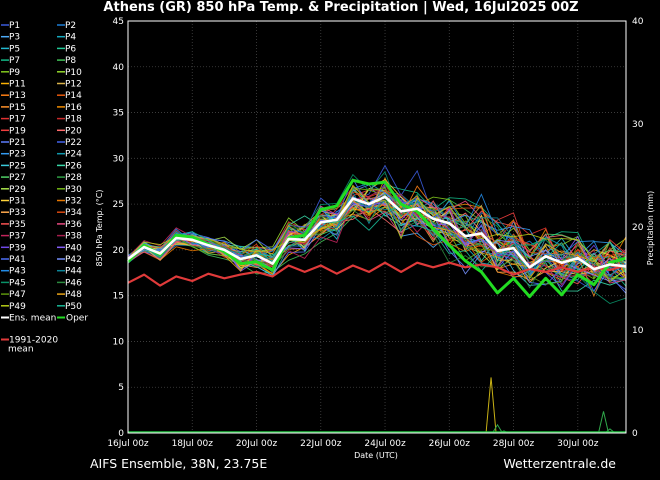 The image size is (660, 480). I want to click on x-tick-label: 22Jul 00z, so click(321, 444).